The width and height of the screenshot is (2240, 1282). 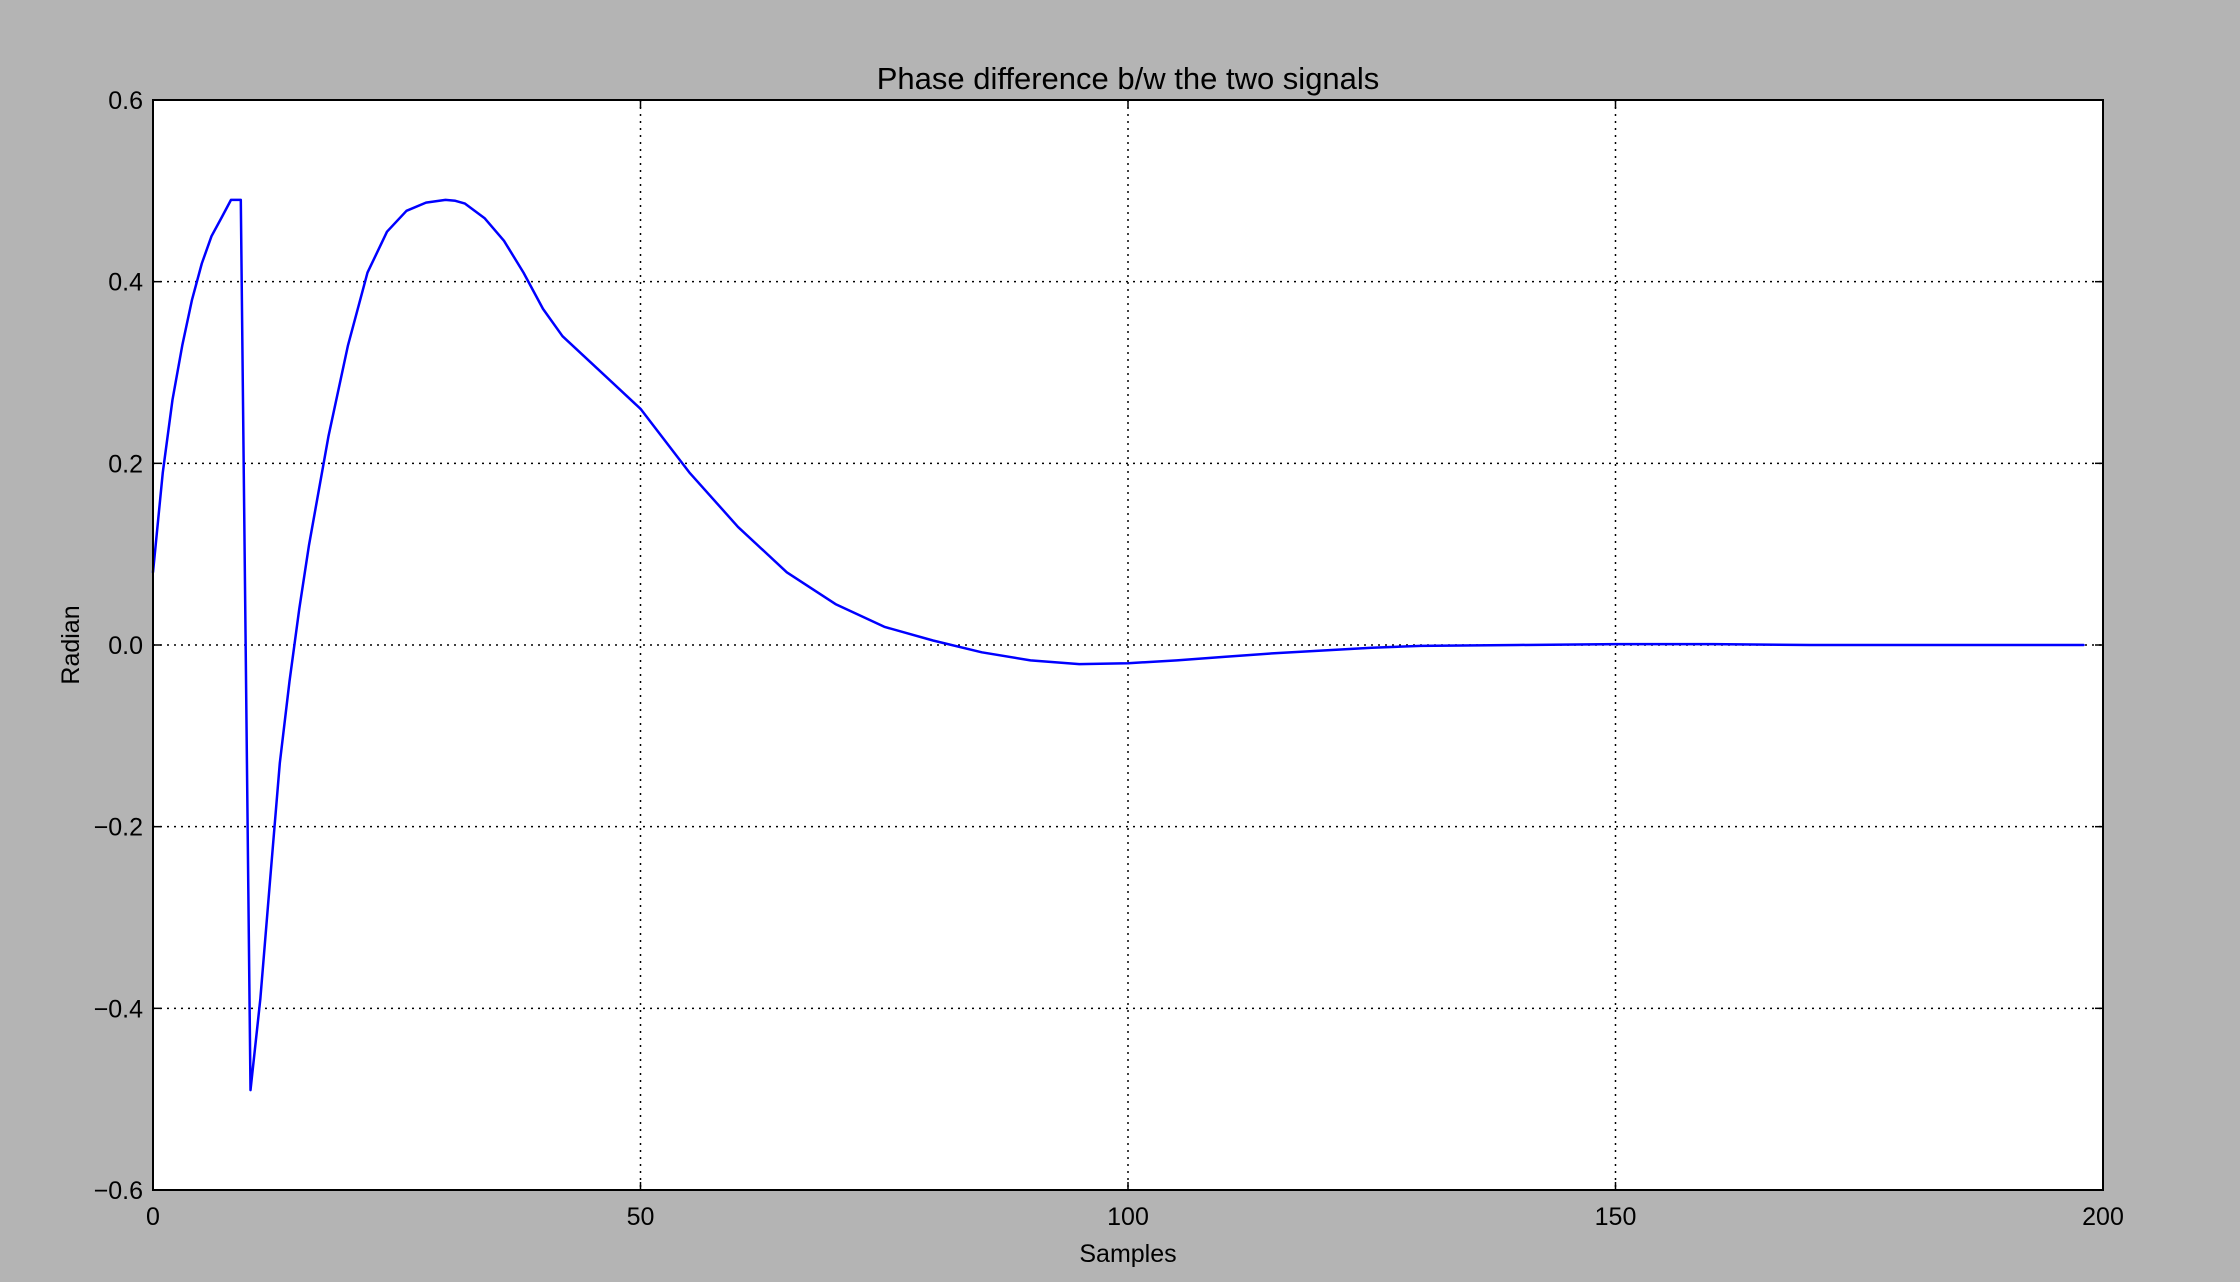 I want to click on y-tick-label: 0.4, so click(x=125, y=283).